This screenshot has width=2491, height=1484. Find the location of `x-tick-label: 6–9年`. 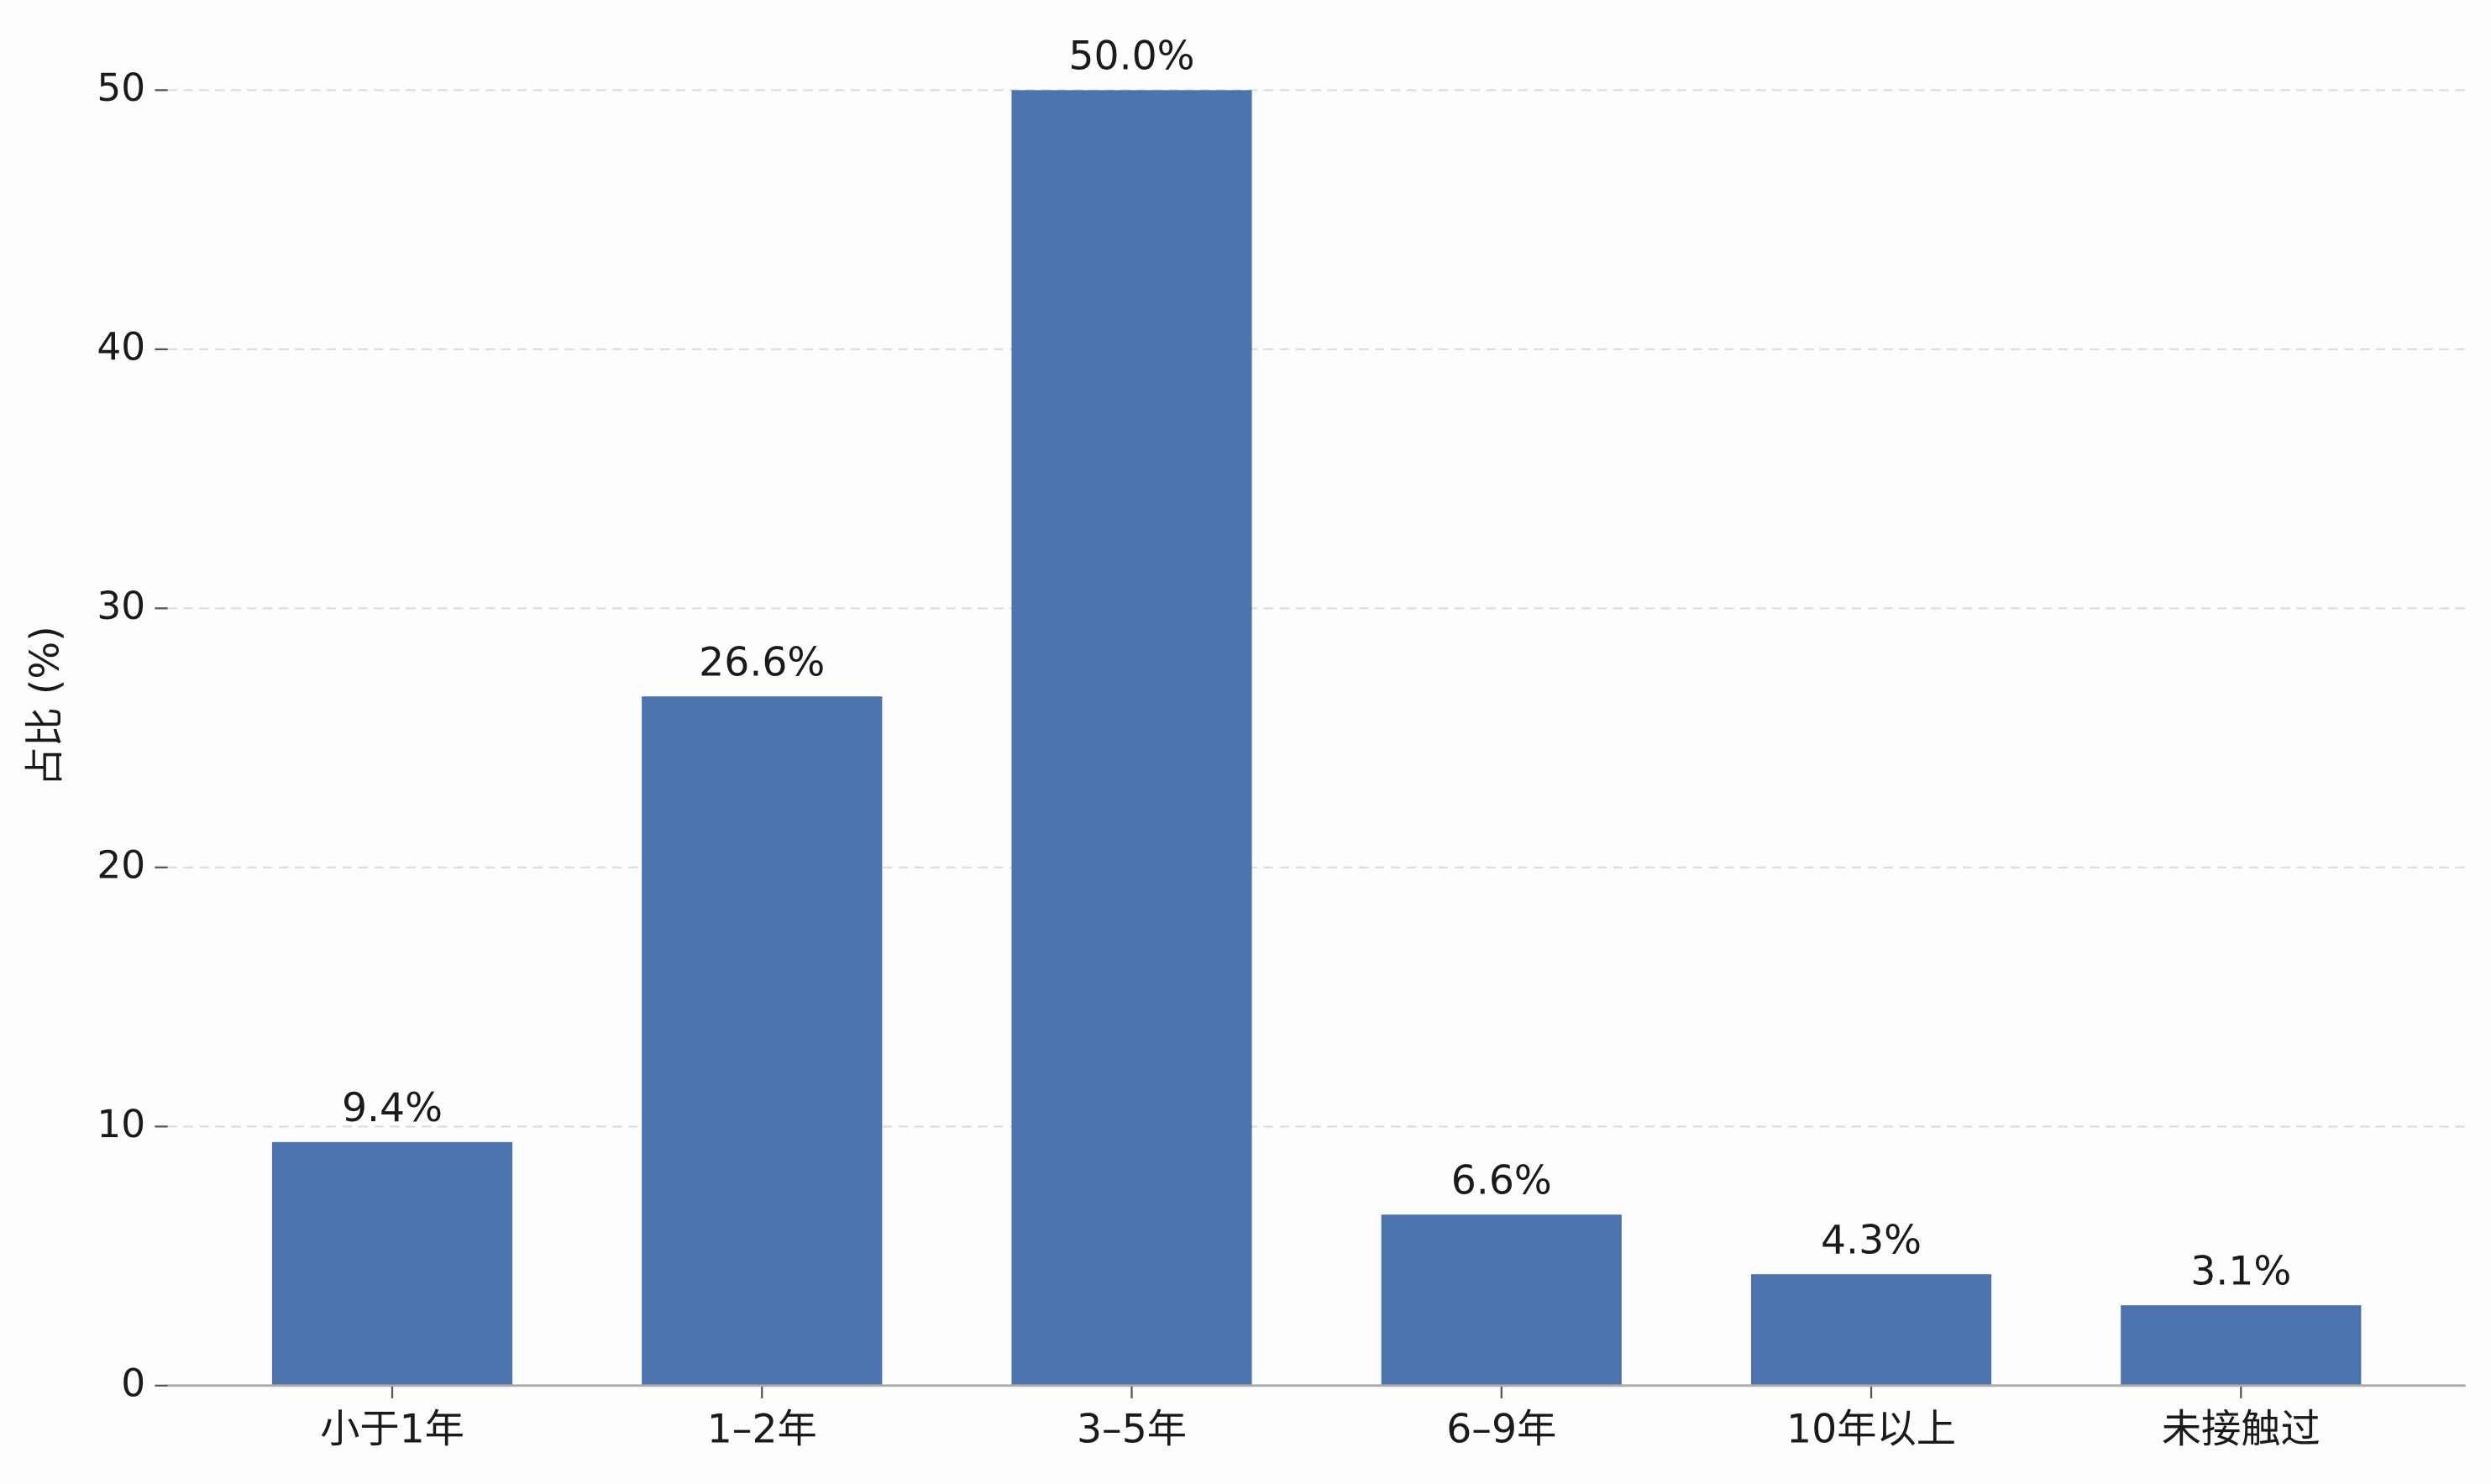

x-tick-label: 6–9年 is located at coordinates (1501, 1430).